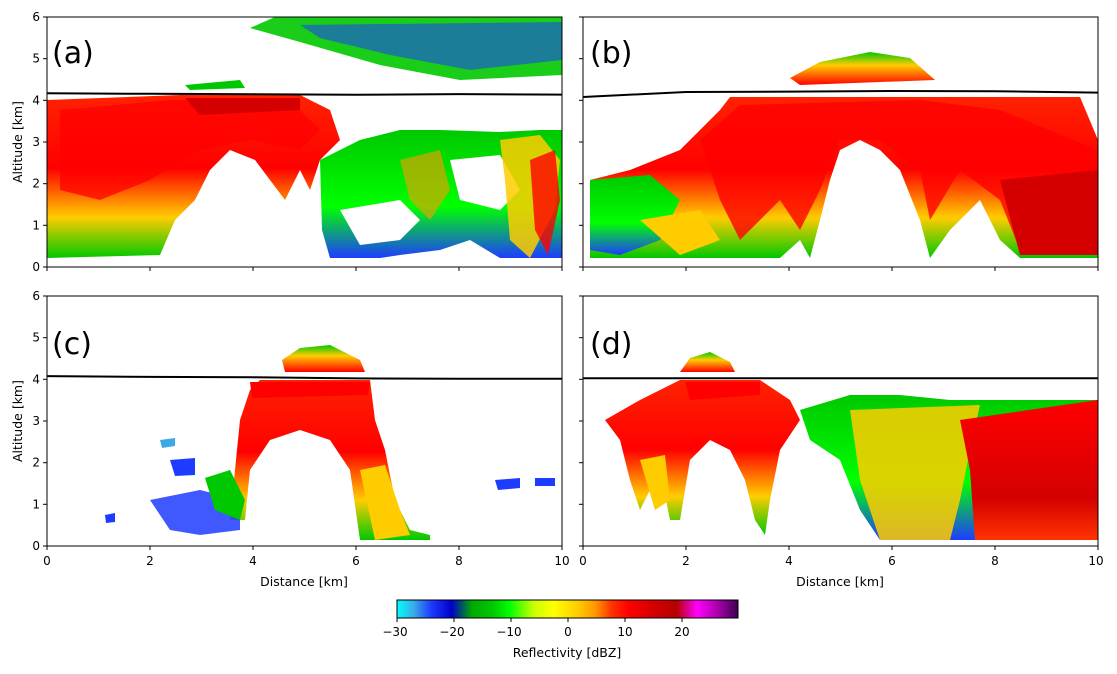 The height and width of the screenshot is (674, 1117). I want to click on x-tick-label-c-0: 0, so click(47, 561).